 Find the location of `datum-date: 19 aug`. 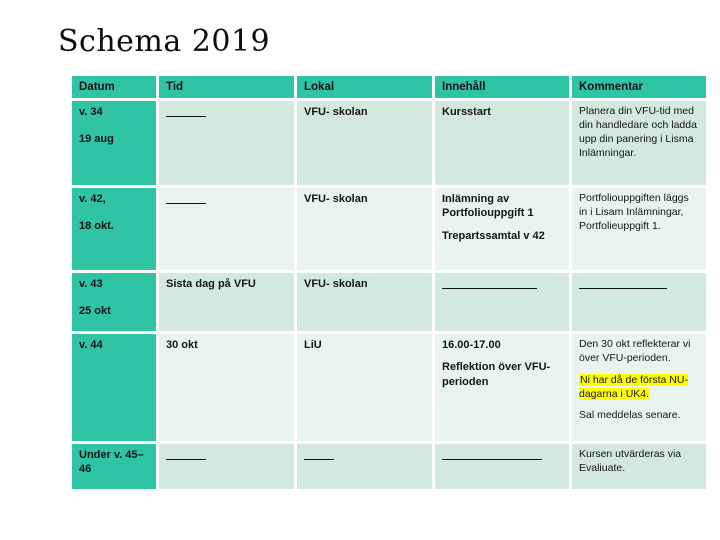

datum-date: 19 aug is located at coordinates (96, 139).